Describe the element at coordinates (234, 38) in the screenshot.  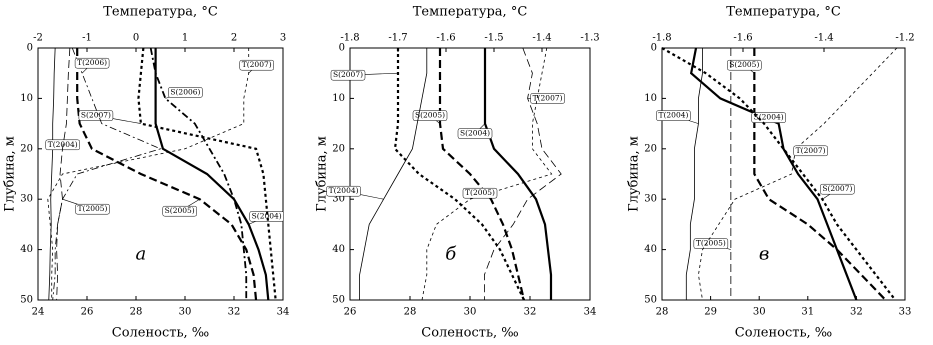
I see `x2-tick-label: 2` at that location.